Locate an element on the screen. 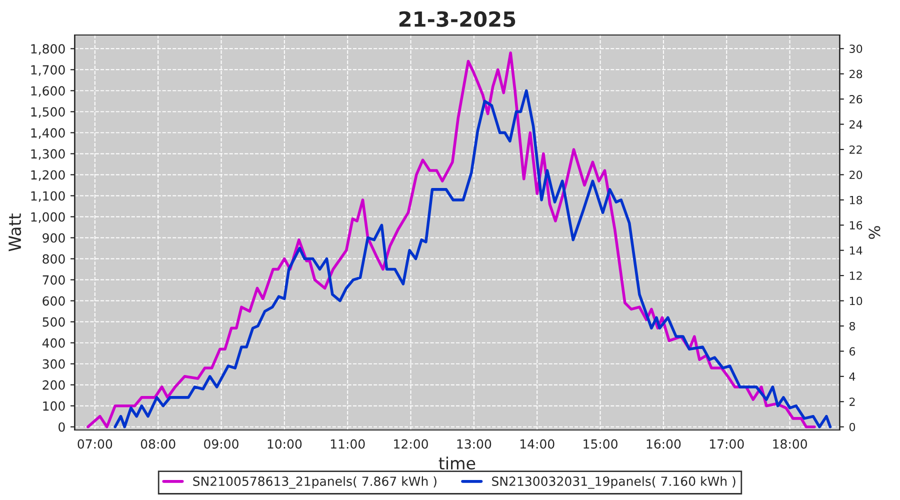 Image resolution: width=900 pixels, height=500 pixels. x-tick-label: 14:00 is located at coordinates (537, 444).